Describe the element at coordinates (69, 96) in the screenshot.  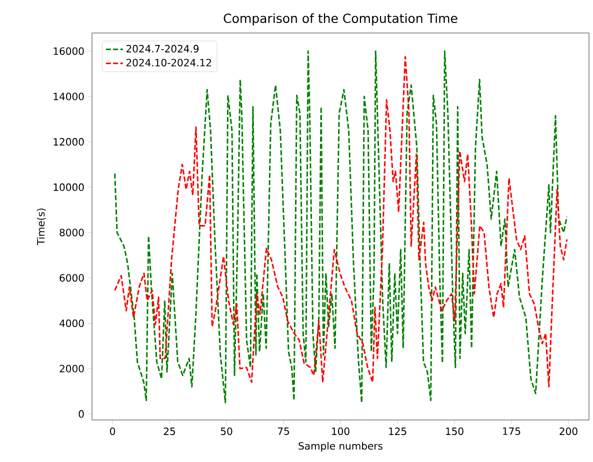
I see `y-tick-label: 14000` at that location.